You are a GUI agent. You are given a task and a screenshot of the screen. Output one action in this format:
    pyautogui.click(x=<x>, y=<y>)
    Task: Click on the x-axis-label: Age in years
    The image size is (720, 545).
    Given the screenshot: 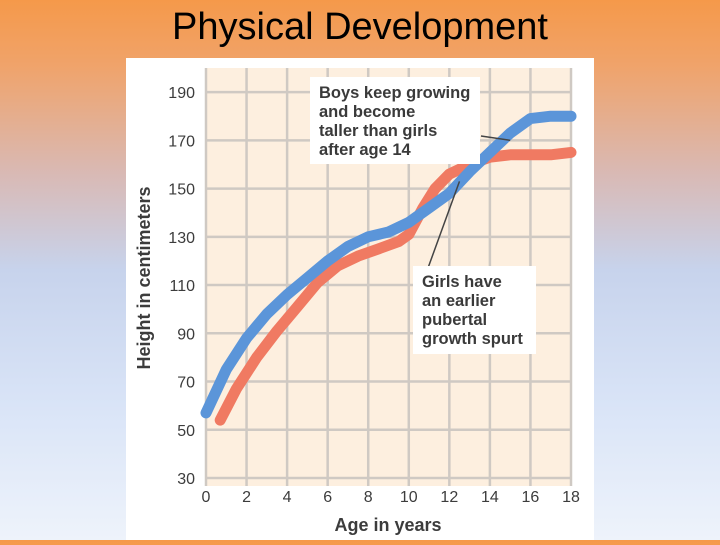 What is the action you would take?
    pyautogui.click(x=387, y=525)
    